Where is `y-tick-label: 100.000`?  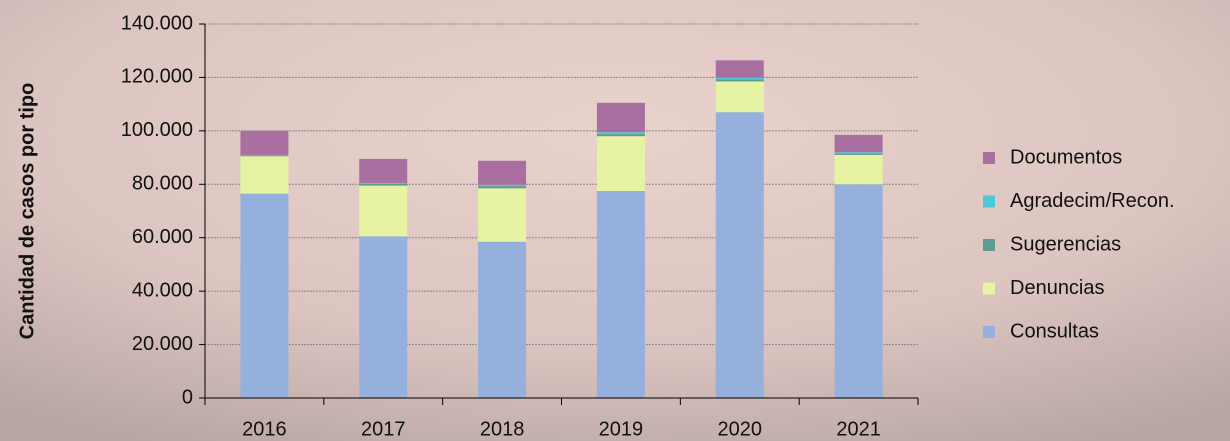
y-tick-label: 100.000 is located at coordinates (157, 130).